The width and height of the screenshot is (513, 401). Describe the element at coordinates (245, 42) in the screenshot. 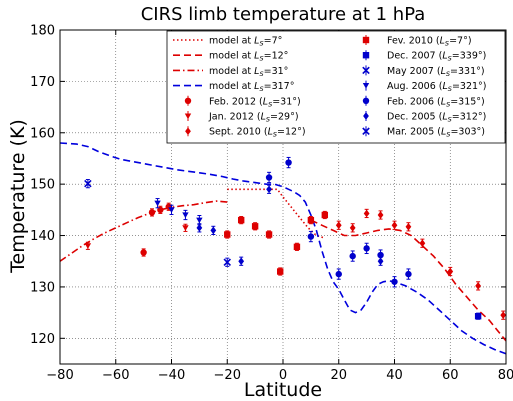

I see `legend-label: model at LS=7°` at that location.